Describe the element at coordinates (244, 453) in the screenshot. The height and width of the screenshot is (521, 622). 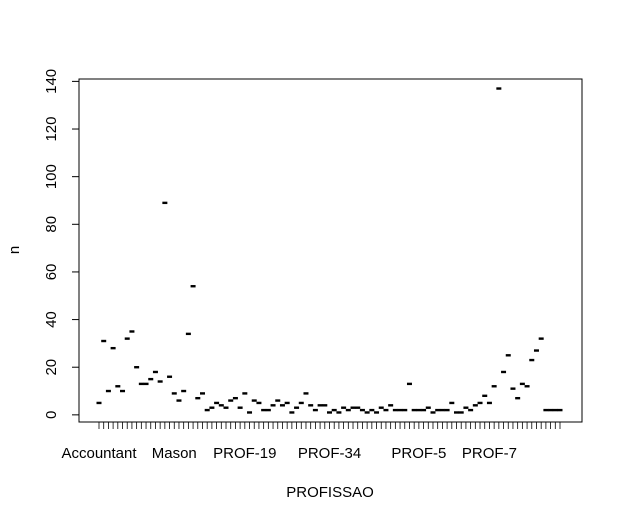
I see `x-tick-label: PROF-19` at that location.